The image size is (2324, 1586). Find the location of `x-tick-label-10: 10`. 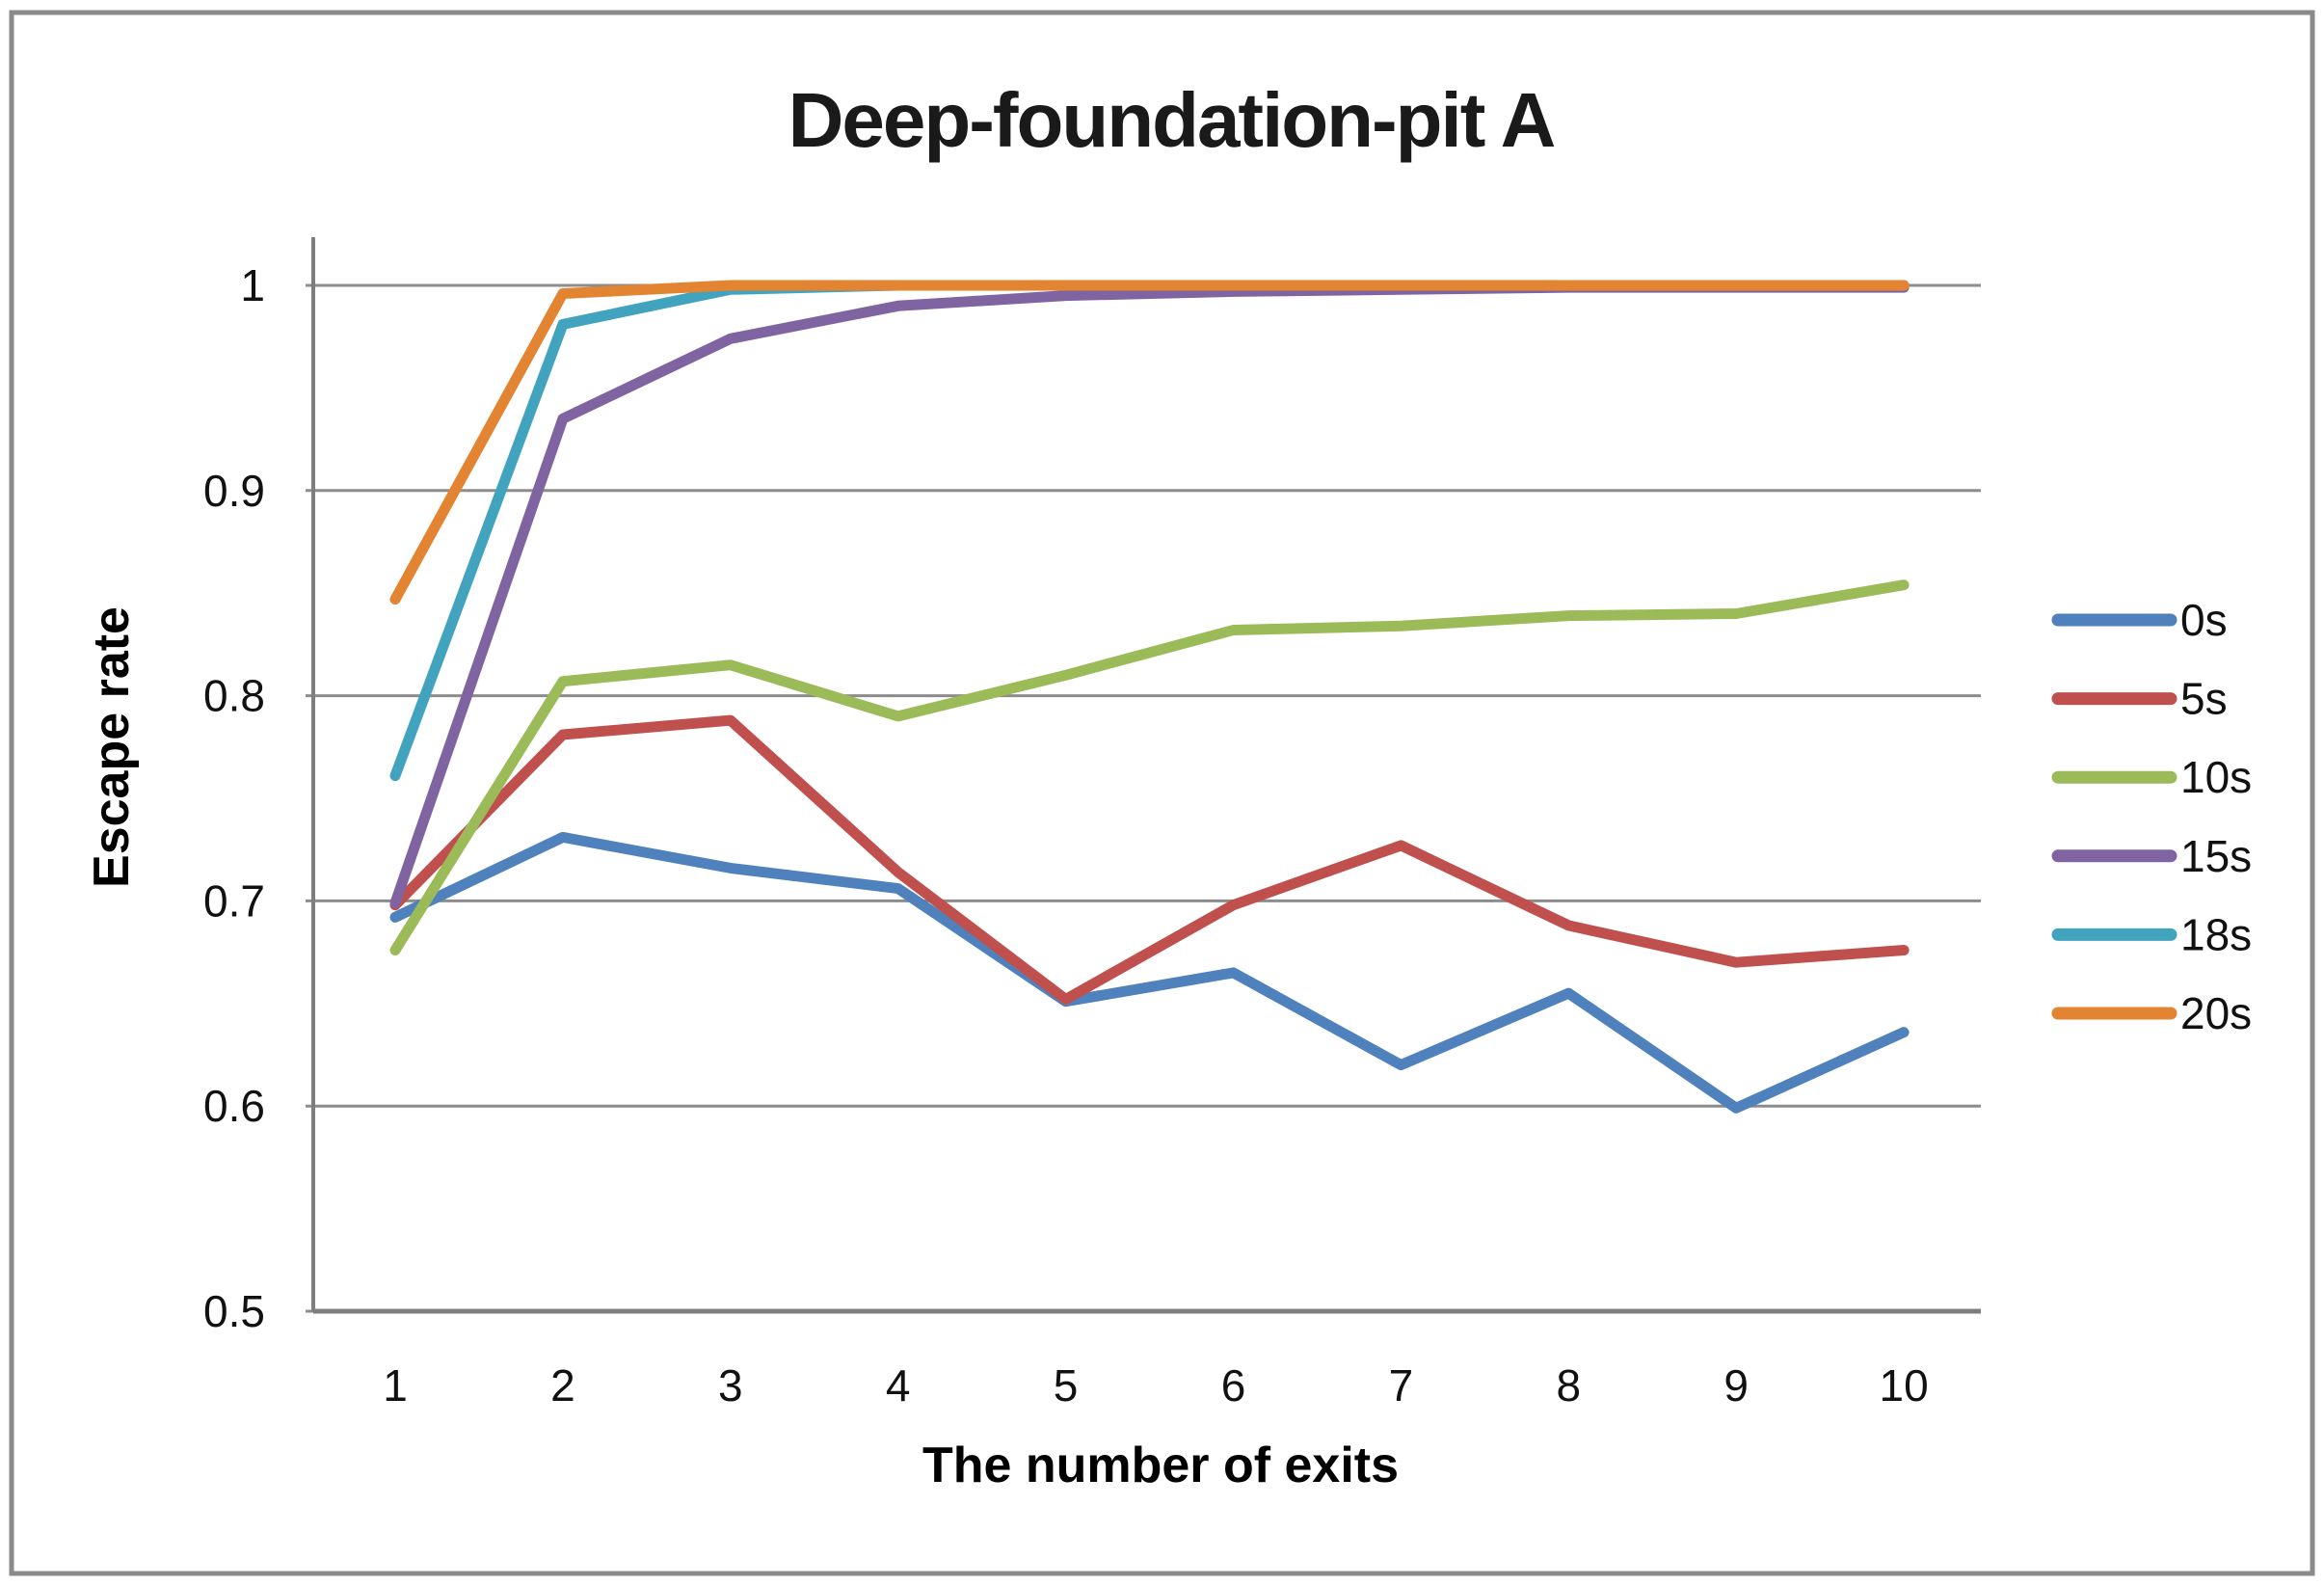

x-tick-label-10: 10 is located at coordinates (1904, 1385).